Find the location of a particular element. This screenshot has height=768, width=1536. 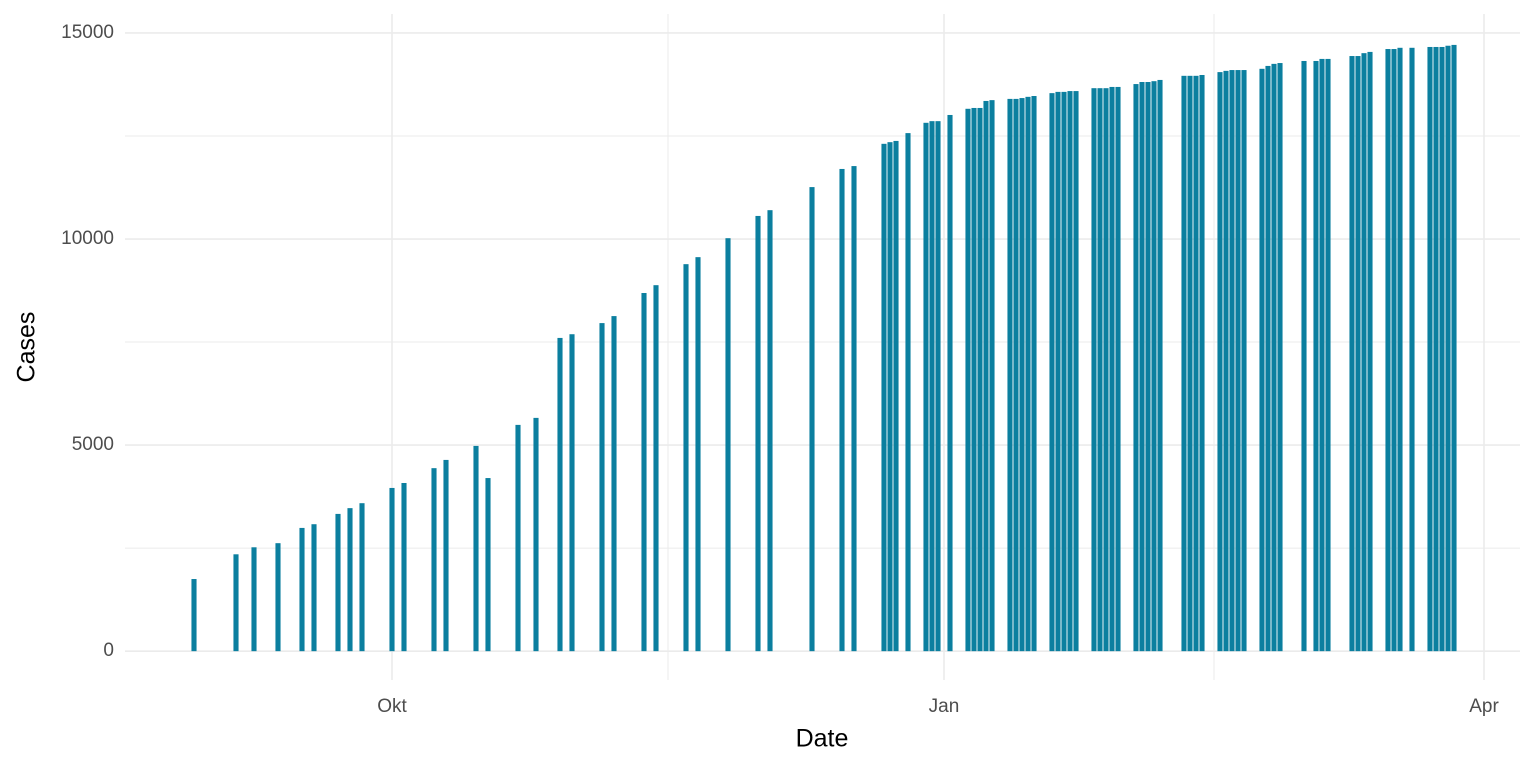

x-tick-label: Jan is located at coordinates (944, 706).